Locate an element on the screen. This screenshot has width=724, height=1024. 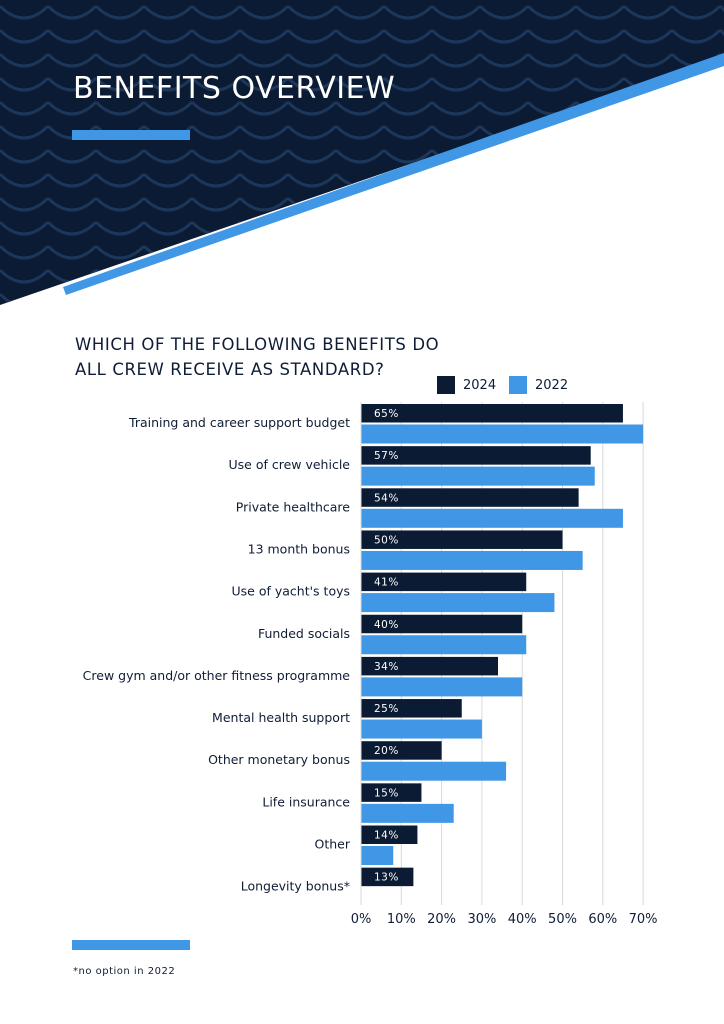
title-accent-bar is located at coordinates (131, 135).